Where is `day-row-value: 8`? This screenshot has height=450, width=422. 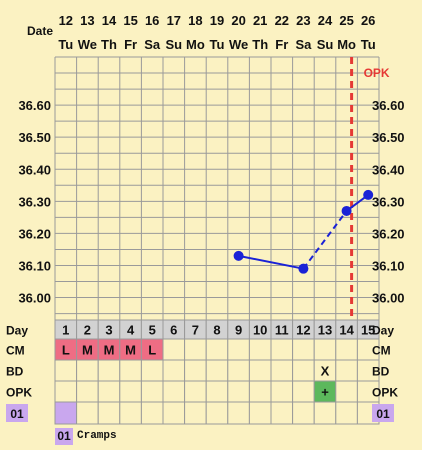
day-row-value: 8 is located at coordinates (216, 330).